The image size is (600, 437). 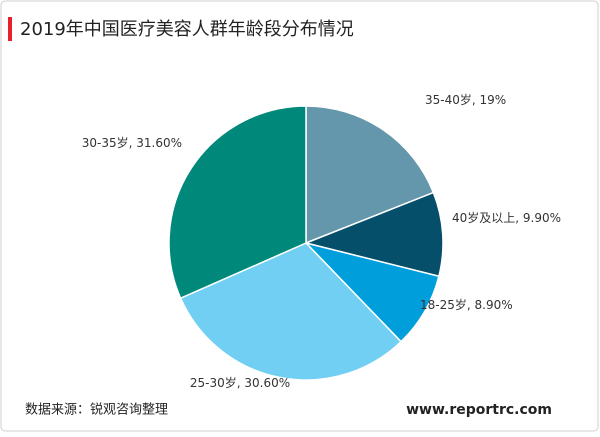 I want to click on slice-label: 25-30岁, 30.60%, so click(x=240, y=382).